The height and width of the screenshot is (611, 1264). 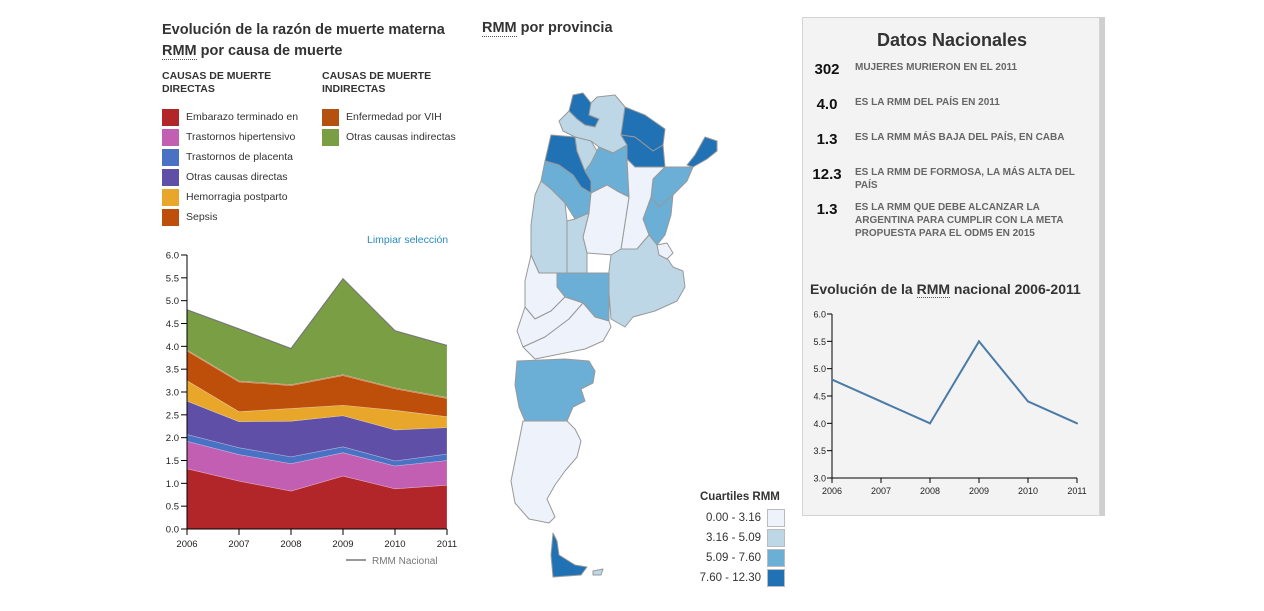 I want to click on legend-label: Hemorragia postparto, so click(x=237, y=197).